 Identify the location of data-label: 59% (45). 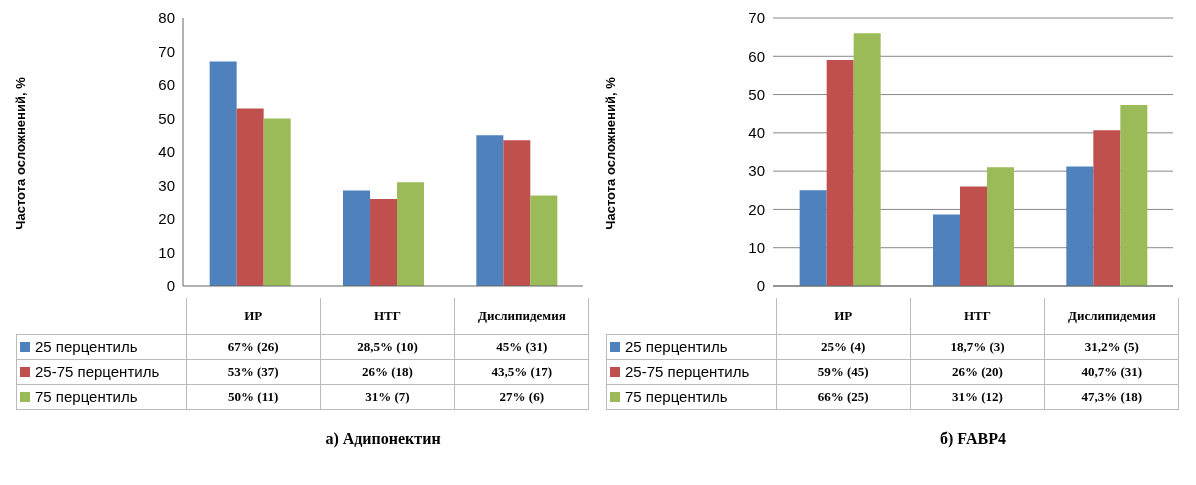
(843, 371).